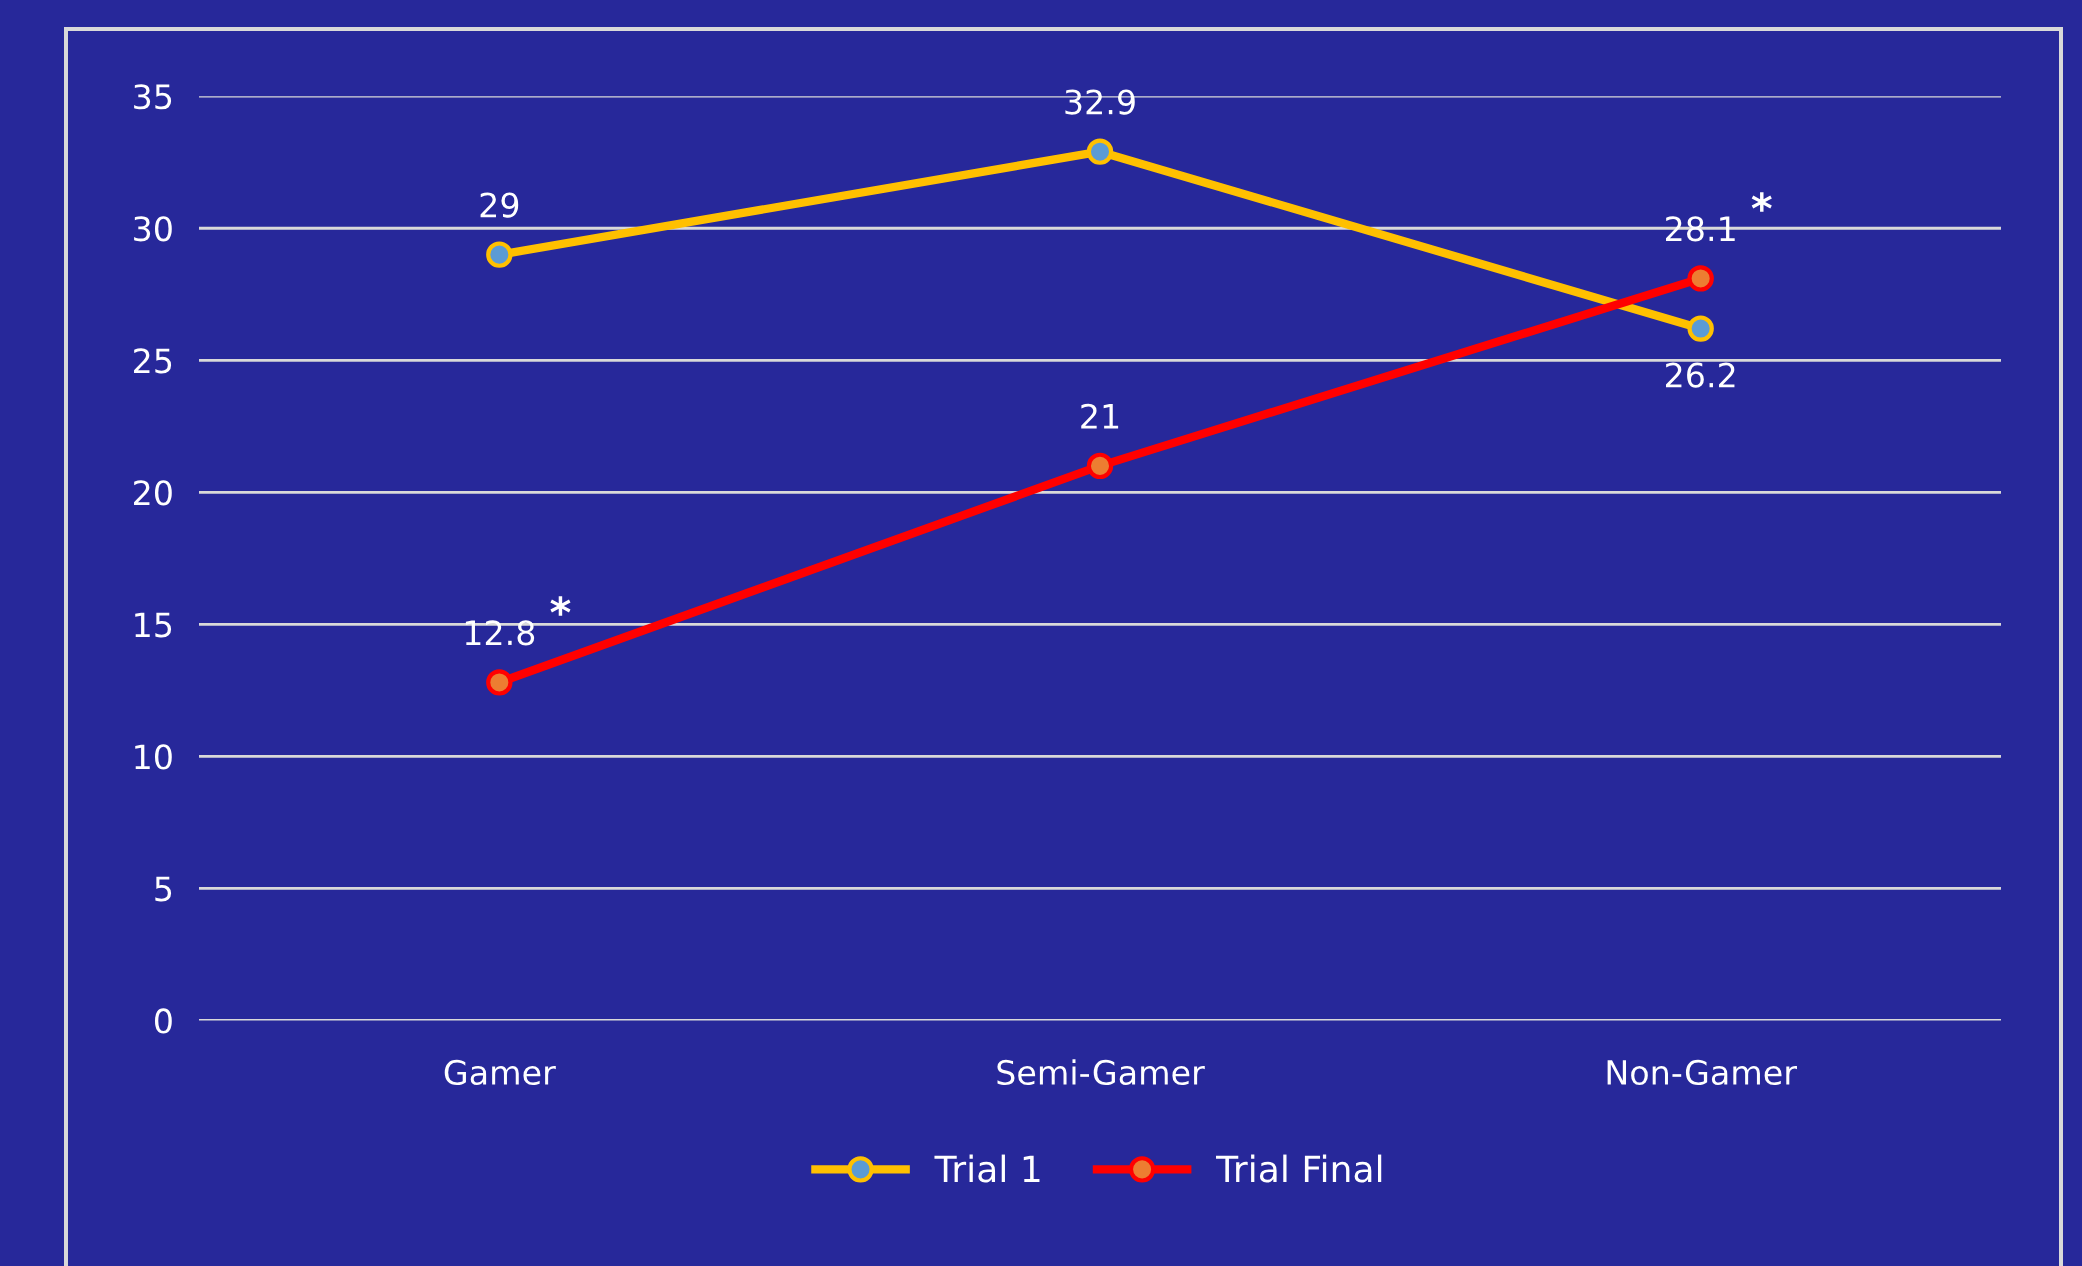  I want to click on x-tick-label: Semi-Gamer, so click(1101, 1072).